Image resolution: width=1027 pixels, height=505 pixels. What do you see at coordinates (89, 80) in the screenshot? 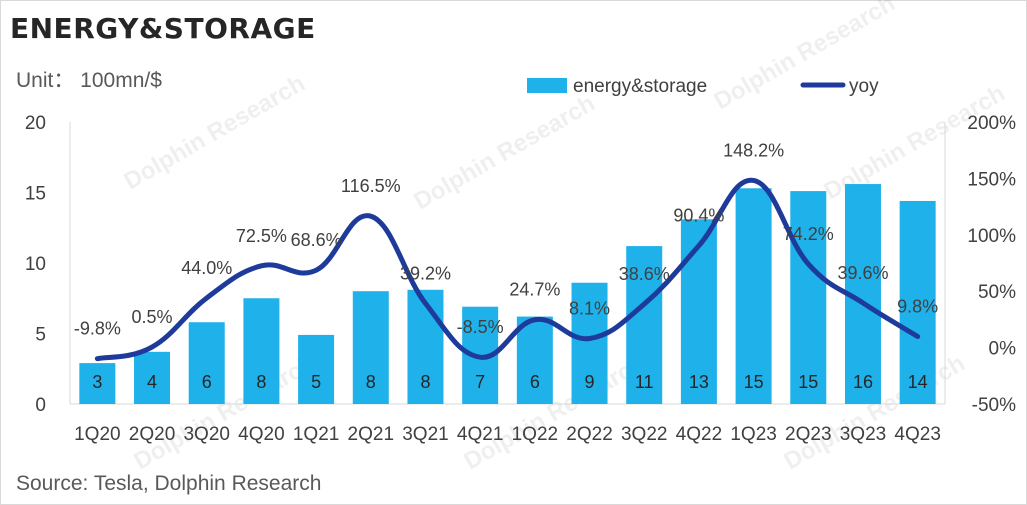
I see `unit-label: Unit： 100mn/$` at bounding box center [89, 80].